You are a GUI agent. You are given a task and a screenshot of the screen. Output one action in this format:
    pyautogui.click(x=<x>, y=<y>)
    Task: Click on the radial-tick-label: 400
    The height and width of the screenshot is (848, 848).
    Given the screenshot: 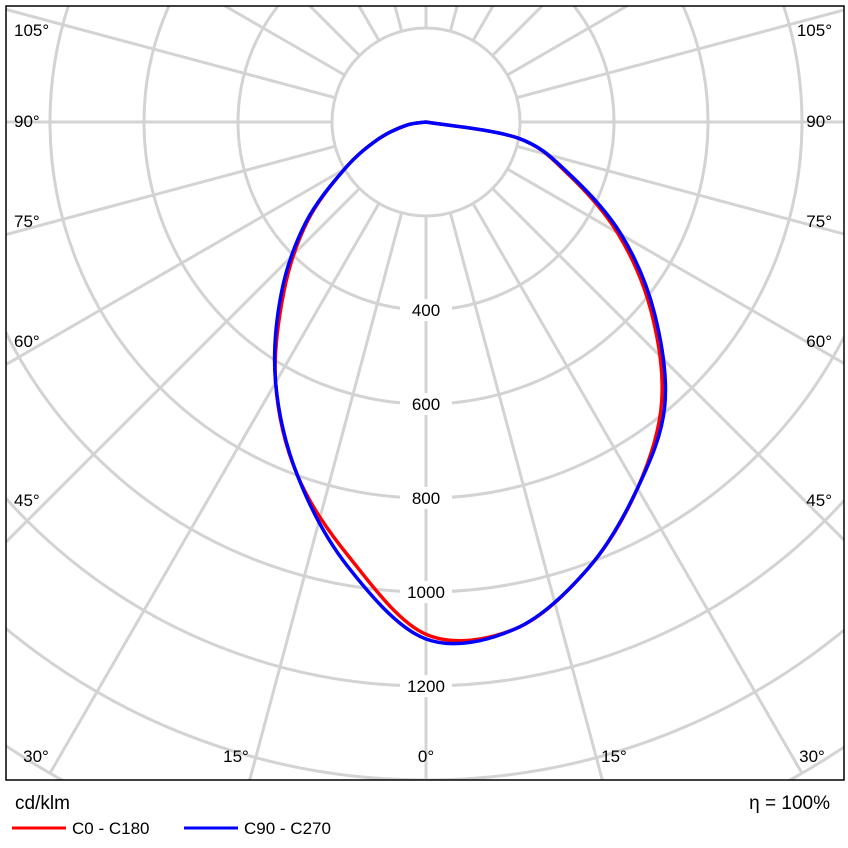 What is the action you would take?
    pyautogui.click(x=426, y=310)
    